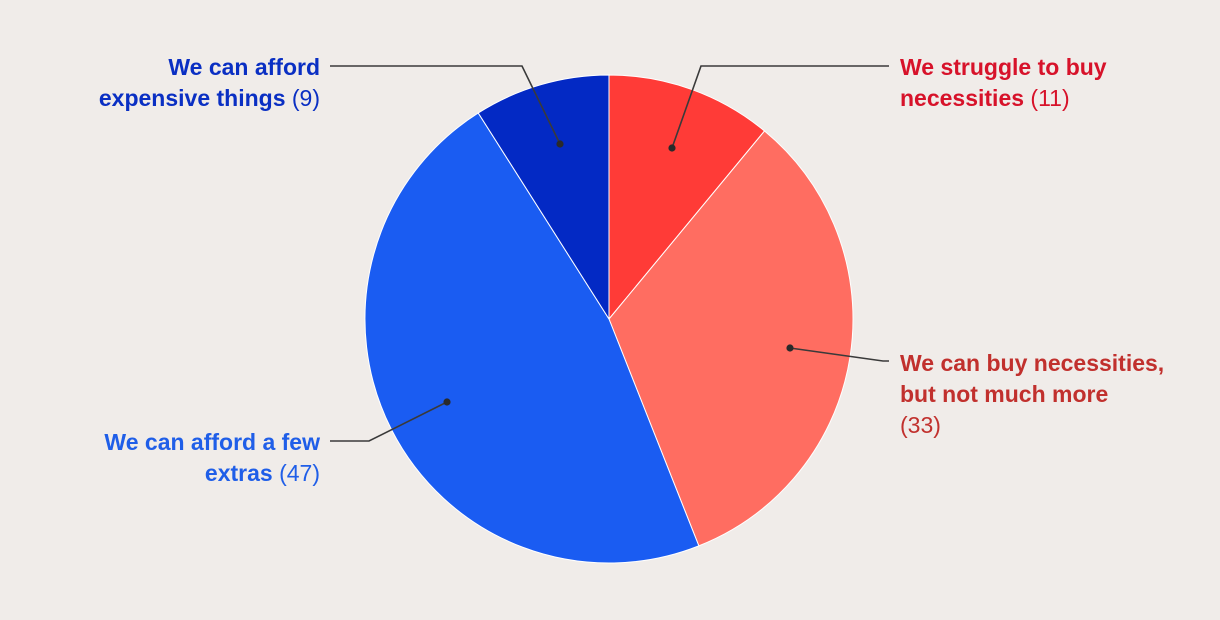  Describe the element at coordinates (296, 473) in the screenshot. I see `slice-count: (47)` at that location.